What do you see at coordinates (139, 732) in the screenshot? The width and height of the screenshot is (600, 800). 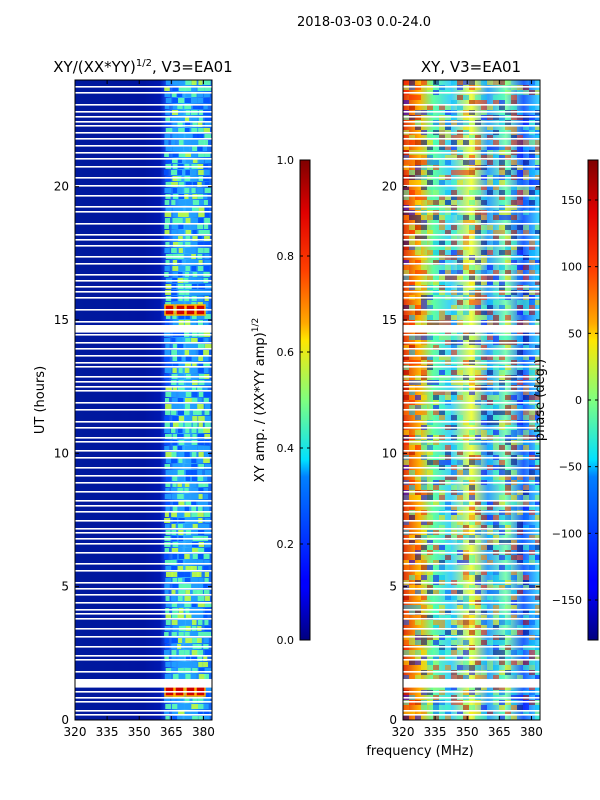 I see `x-tick-label: 350` at bounding box center [139, 732].